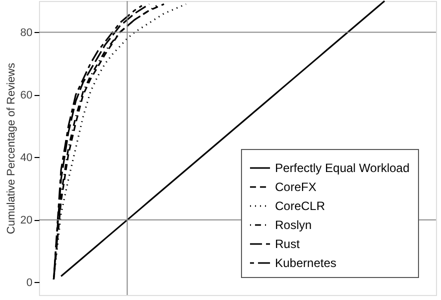 This screenshot has height=300, width=441. Describe the element at coordinates (300, 206) in the screenshot. I see `legend-label: CoreCLR` at that location.